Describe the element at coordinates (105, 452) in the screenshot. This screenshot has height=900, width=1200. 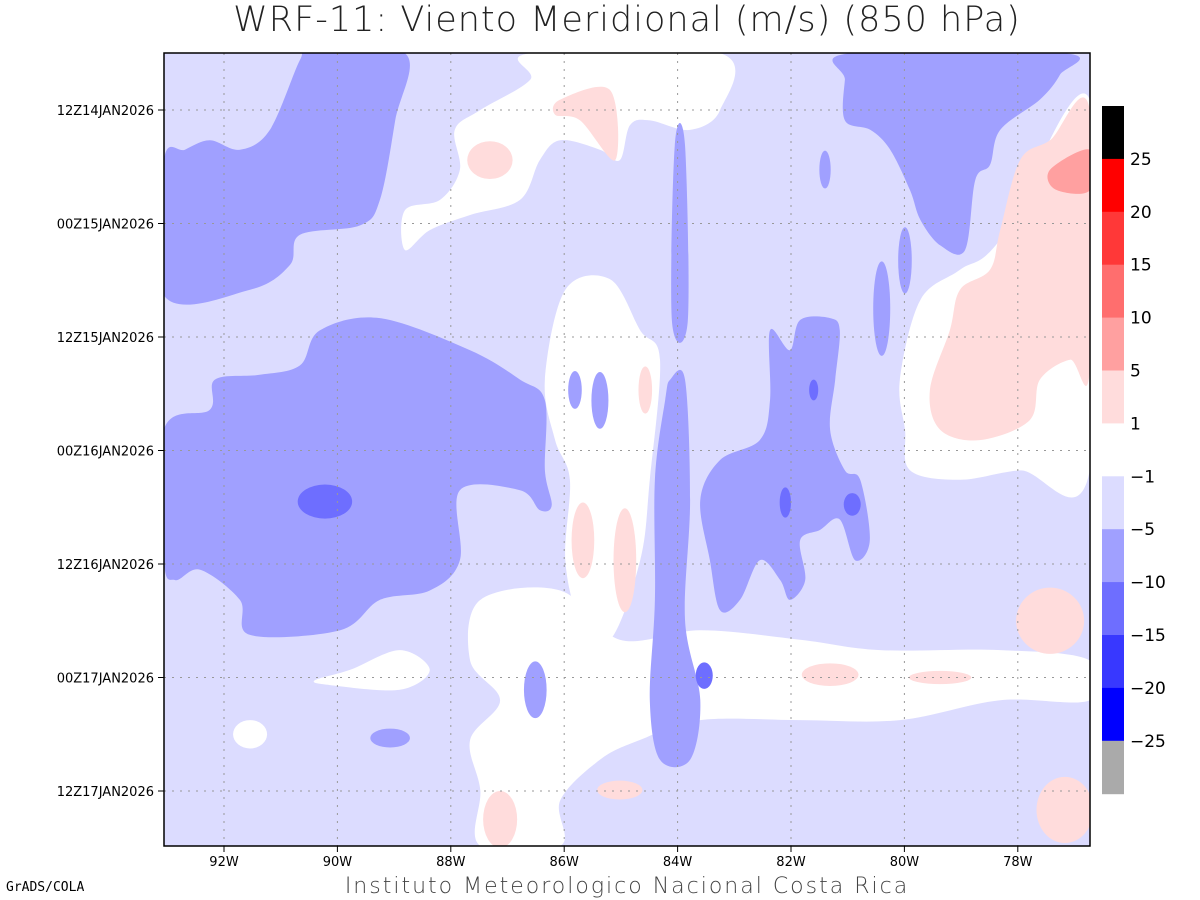
I see `y-tick-label: 00Z16JAN2026` at that location.